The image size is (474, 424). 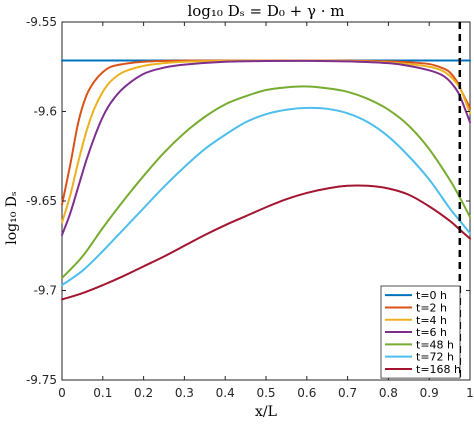 What do you see at coordinates (265, 393) in the screenshot?
I see `x-tick-label: 0.5` at bounding box center [265, 393].